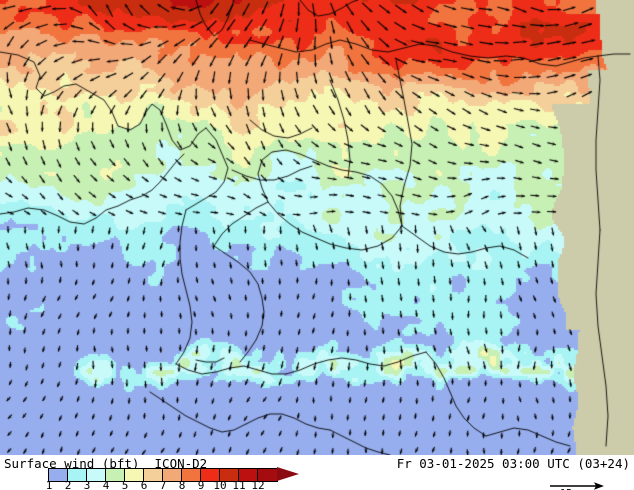 The height and width of the screenshot is (490, 634). Describe the element at coordinates (182, 484) in the screenshot. I see `colorbar-tick-8: 8` at that location.